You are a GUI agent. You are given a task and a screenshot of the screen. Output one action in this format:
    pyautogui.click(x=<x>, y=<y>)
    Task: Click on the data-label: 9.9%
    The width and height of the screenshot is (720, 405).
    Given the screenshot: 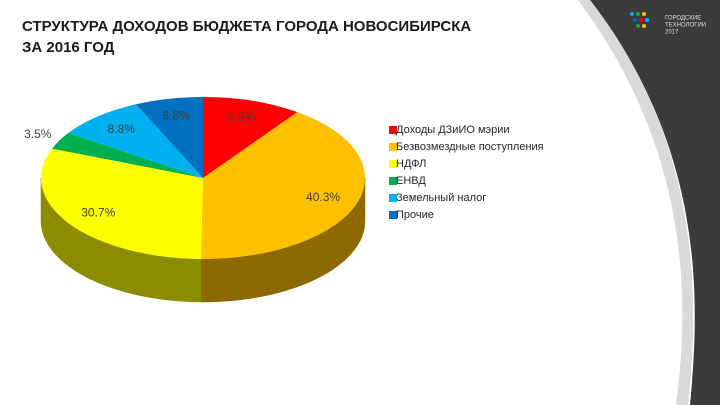 What is the action you would take?
    pyautogui.click(x=242, y=117)
    